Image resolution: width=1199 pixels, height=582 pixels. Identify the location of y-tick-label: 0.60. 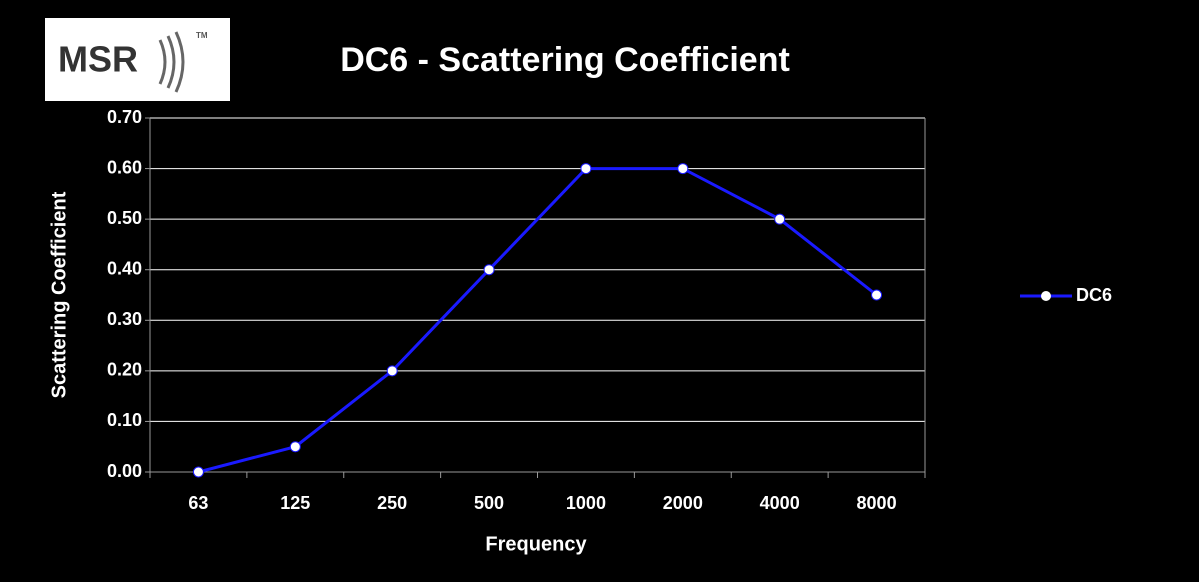
(124, 167).